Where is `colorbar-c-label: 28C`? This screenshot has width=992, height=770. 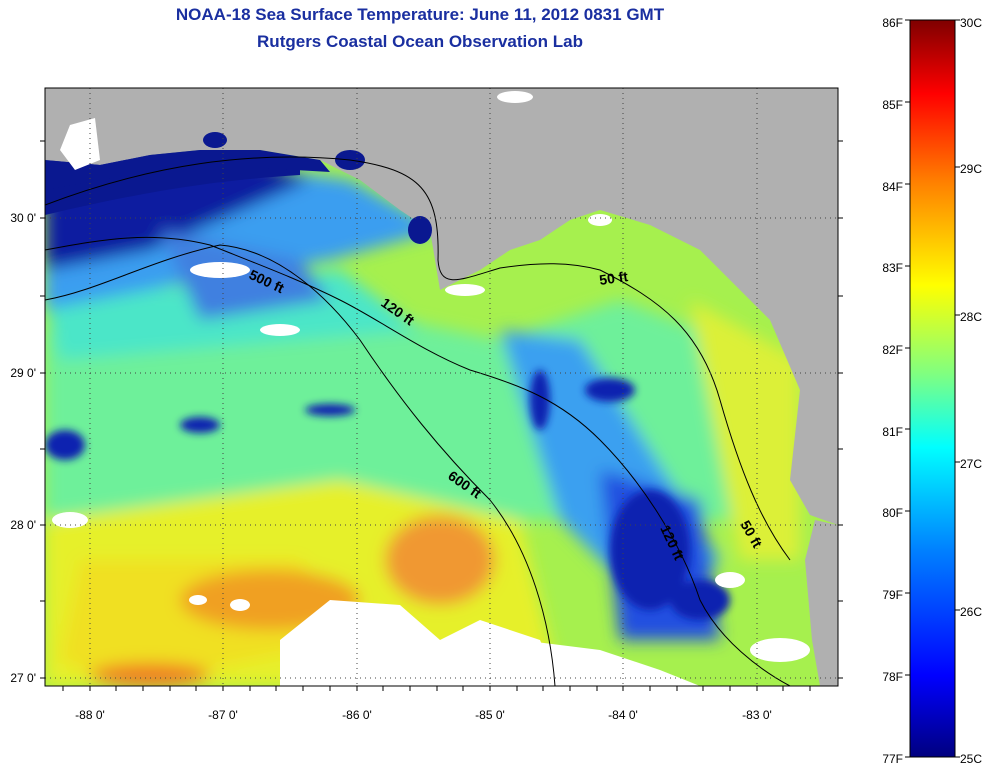 colorbar-c-label: 28C is located at coordinates (971, 317).